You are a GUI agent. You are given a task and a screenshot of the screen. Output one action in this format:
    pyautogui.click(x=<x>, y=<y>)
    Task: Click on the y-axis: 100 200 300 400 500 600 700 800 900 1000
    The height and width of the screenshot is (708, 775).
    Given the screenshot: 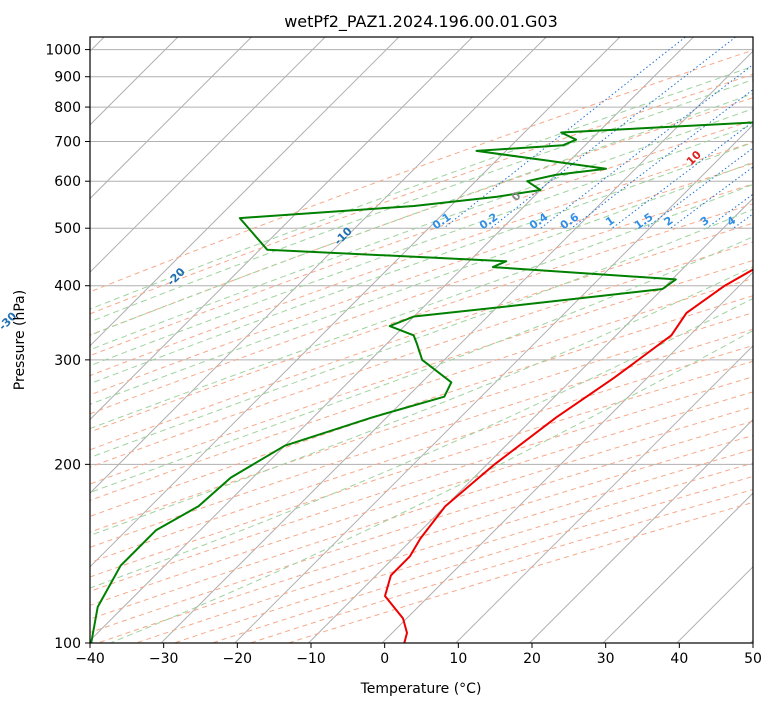 What is the action you would take?
    pyautogui.click(x=67, y=347)
    